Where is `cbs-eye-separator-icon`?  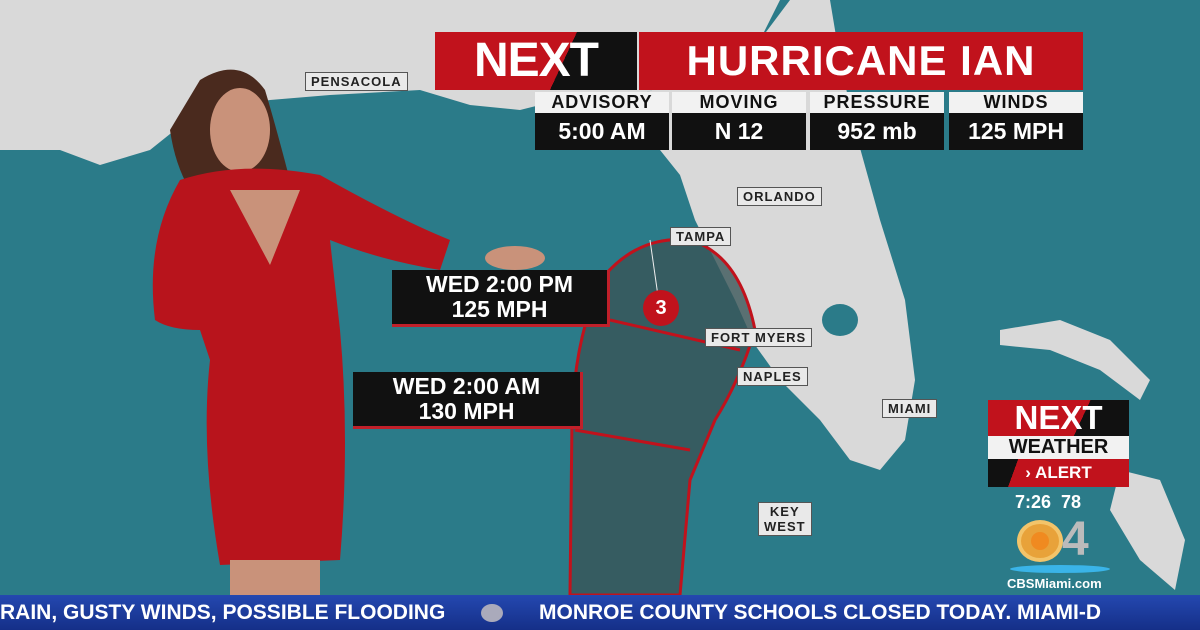 cbs-eye-separator-icon is located at coordinates (492, 613).